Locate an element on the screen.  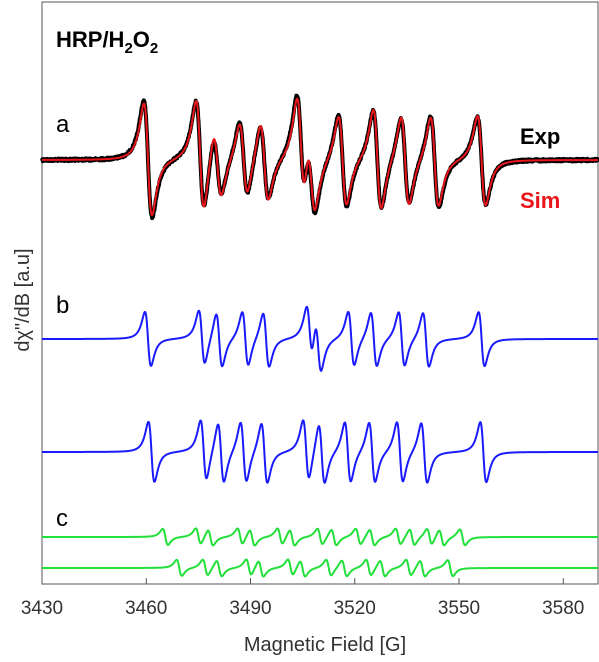
legend-exp: Exp is located at coordinates (540, 136).